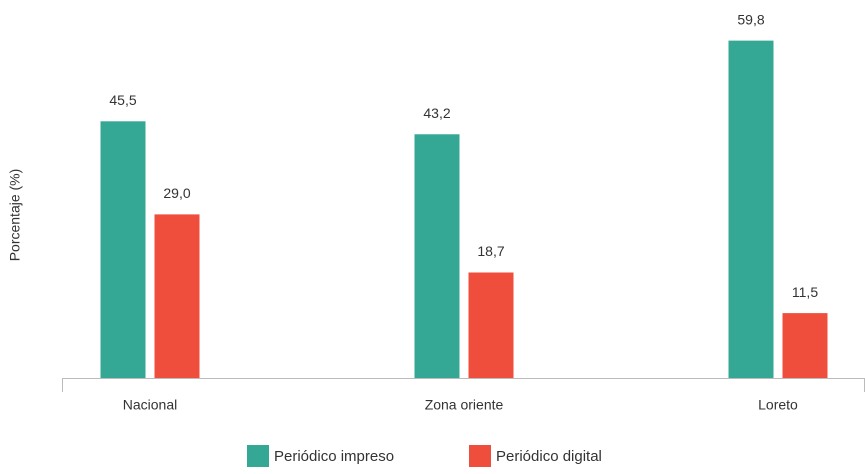 This screenshot has width=865, height=474. What do you see at coordinates (150, 405) in the screenshot?
I see `x-tick-label: Nacional` at bounding box center [150, 405].